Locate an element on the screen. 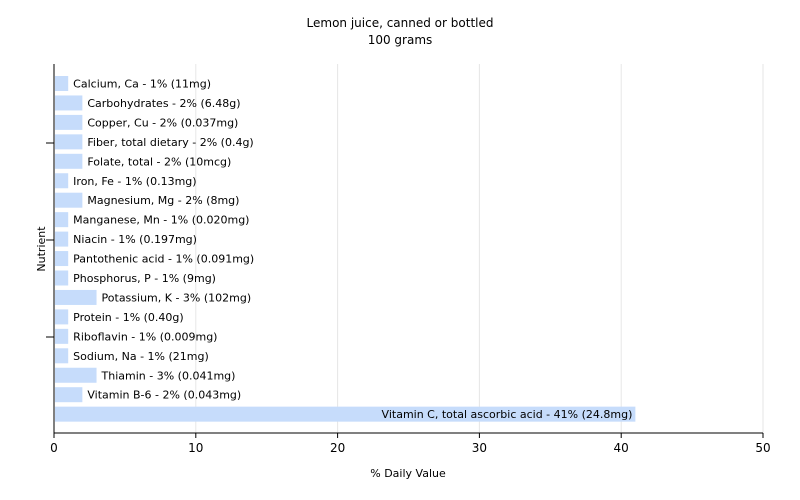 This screenshot has width=800, height=500. bar-label: Riboflavin - 1% (0.009mg) is located at coordinates (145, 336).